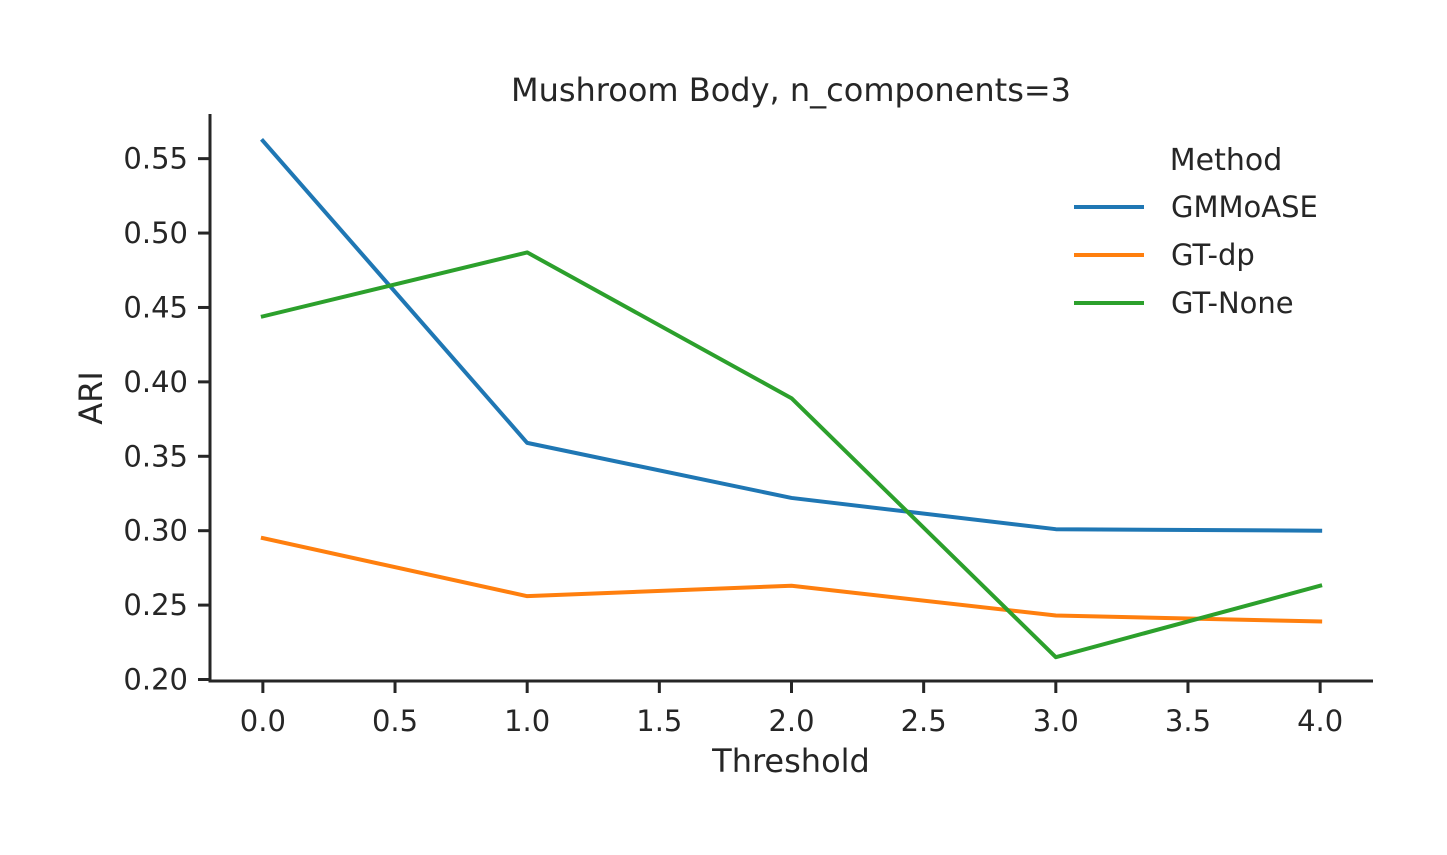 The width and height of the screenshot is (1447, 855). Describe the element at coordinates (527, 721) in the screenshot. I see `x-tick-label: 1.0` at that location.